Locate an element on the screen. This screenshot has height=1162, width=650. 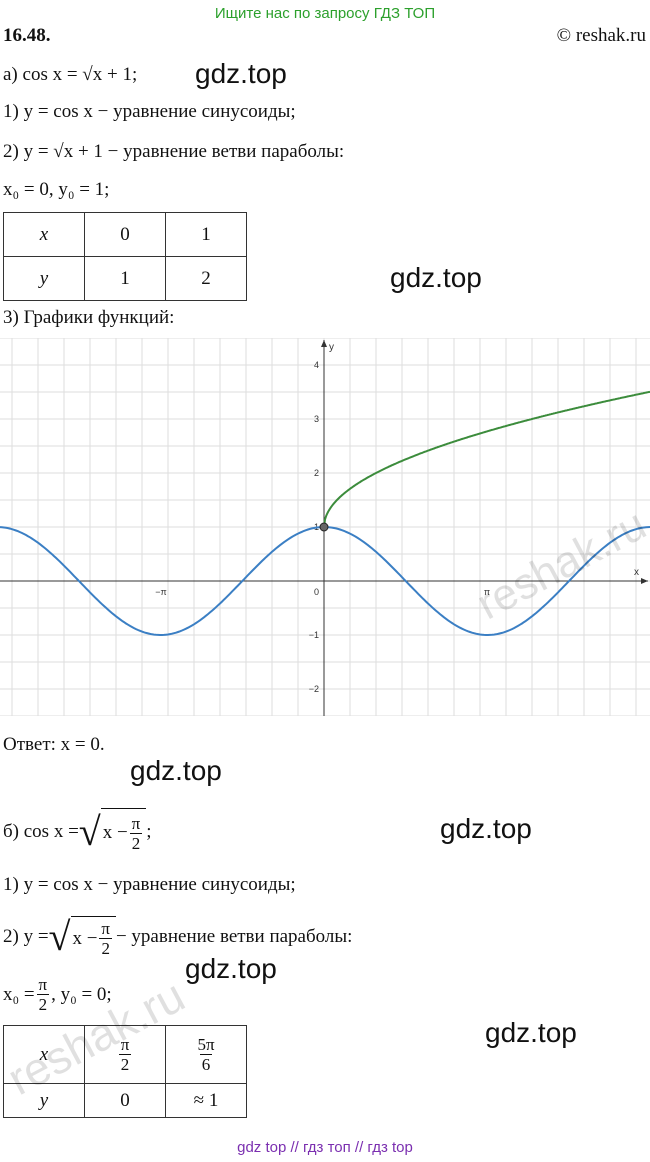
text: б) cos x = is located at coordinates (41, 831).